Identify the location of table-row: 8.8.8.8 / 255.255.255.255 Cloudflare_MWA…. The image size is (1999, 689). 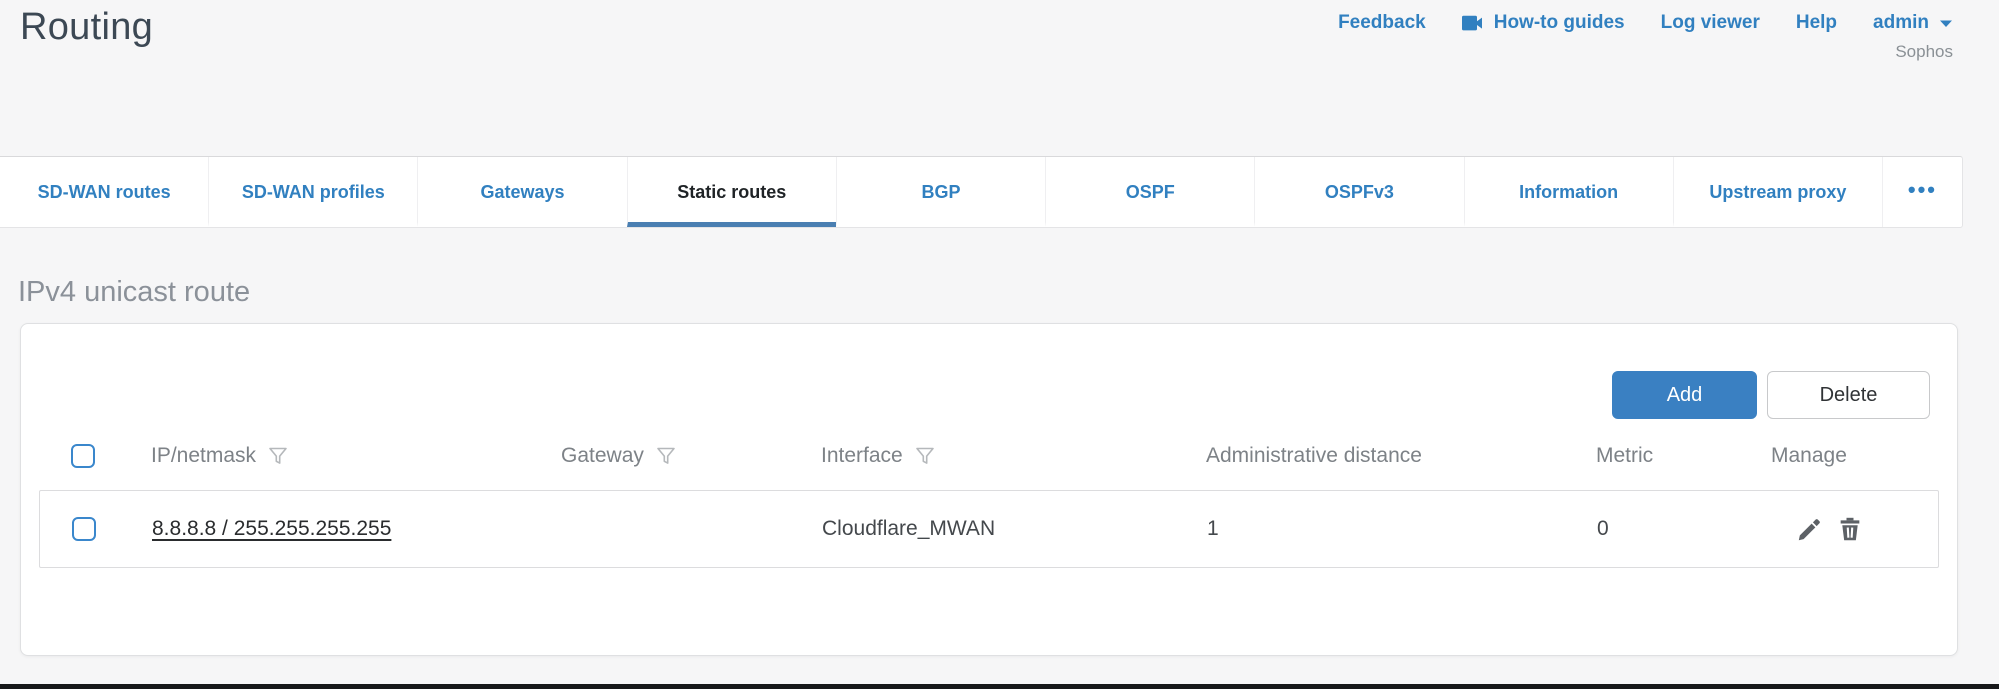
(989, 529).